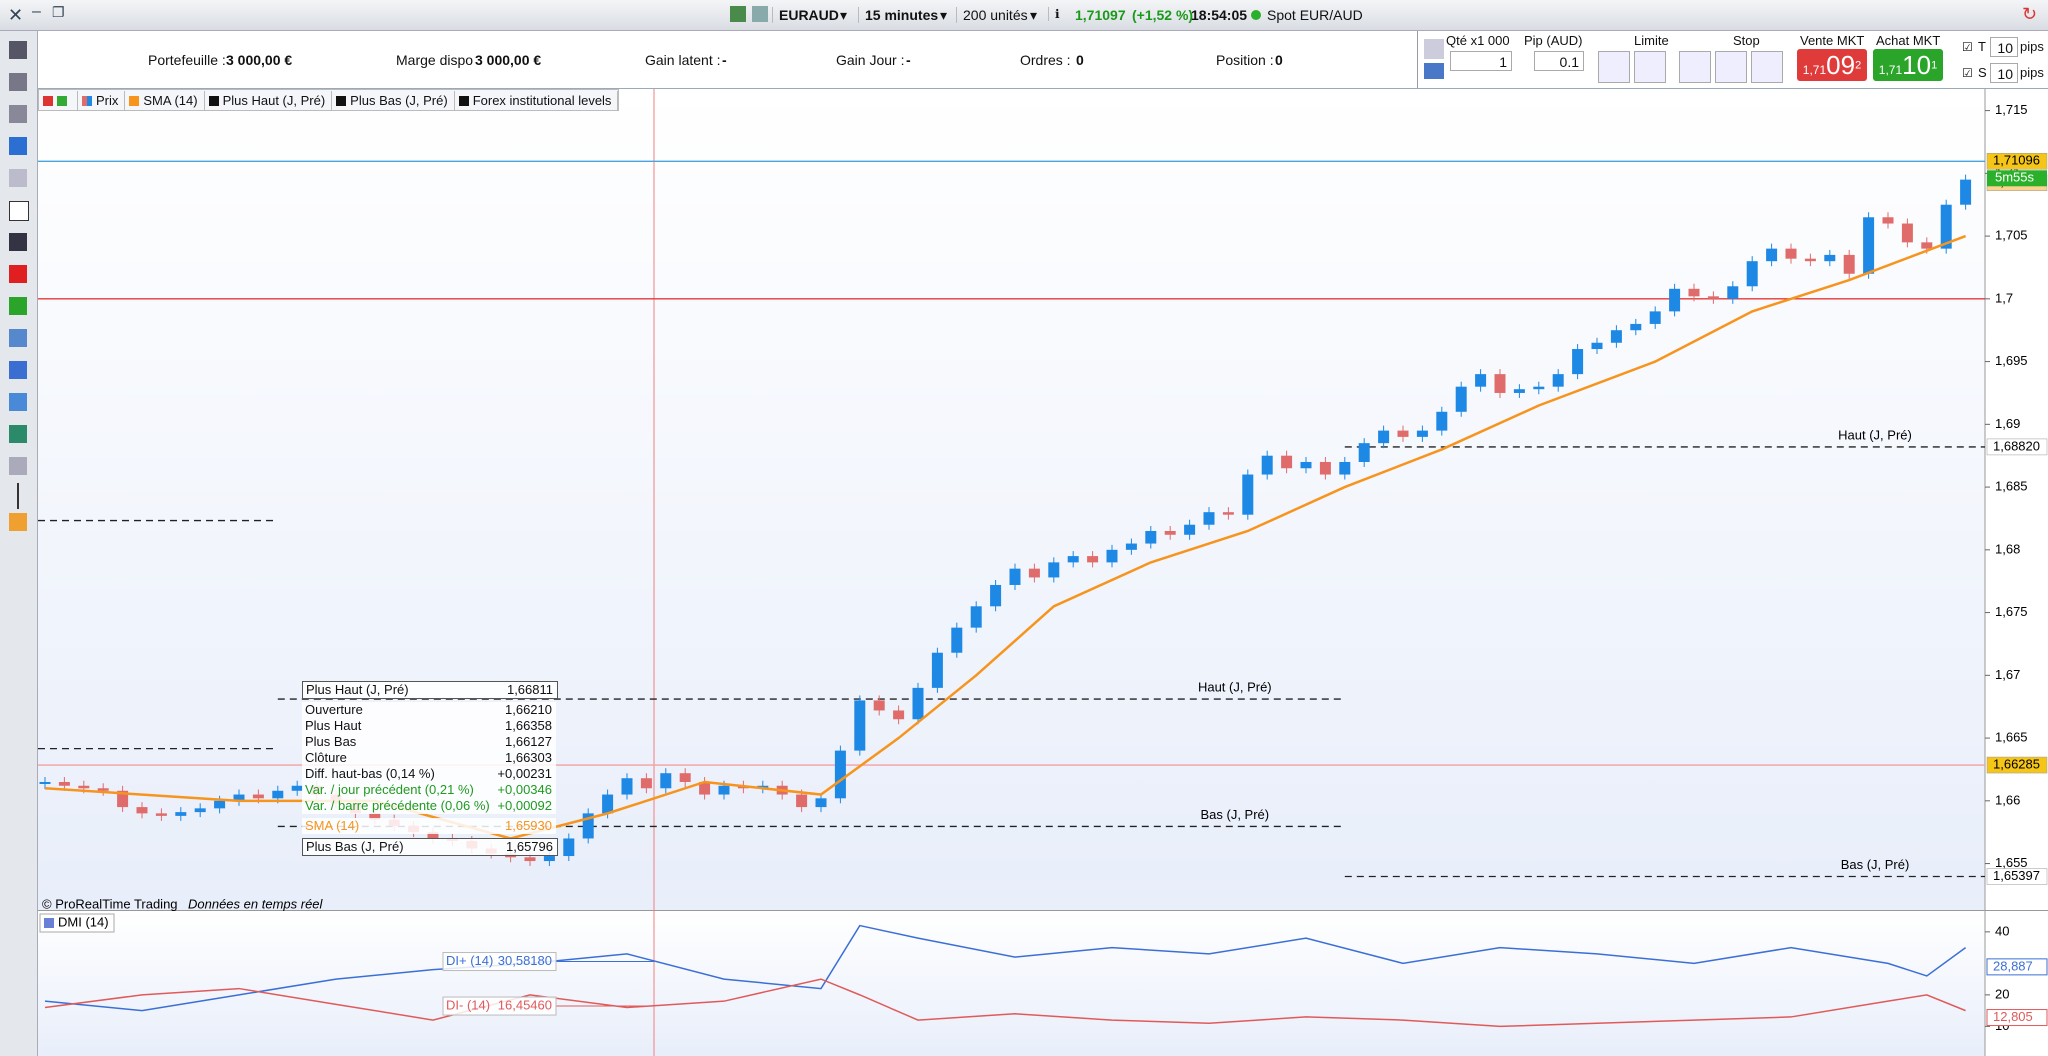  What do you see at coordinates (2004, 73) in the screenshot?
I see `sl-input: 10` at bounding box center [2004, 73].